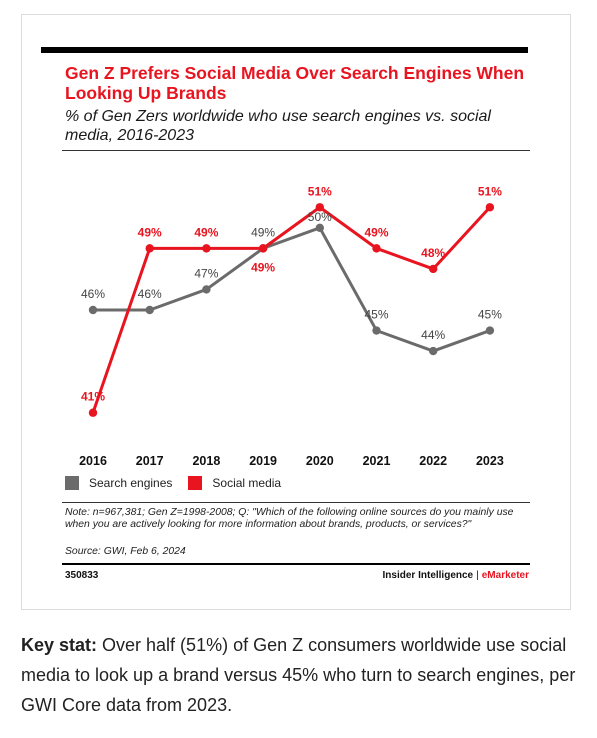  I want to click on data-point-social-2018, so click(206, 248).